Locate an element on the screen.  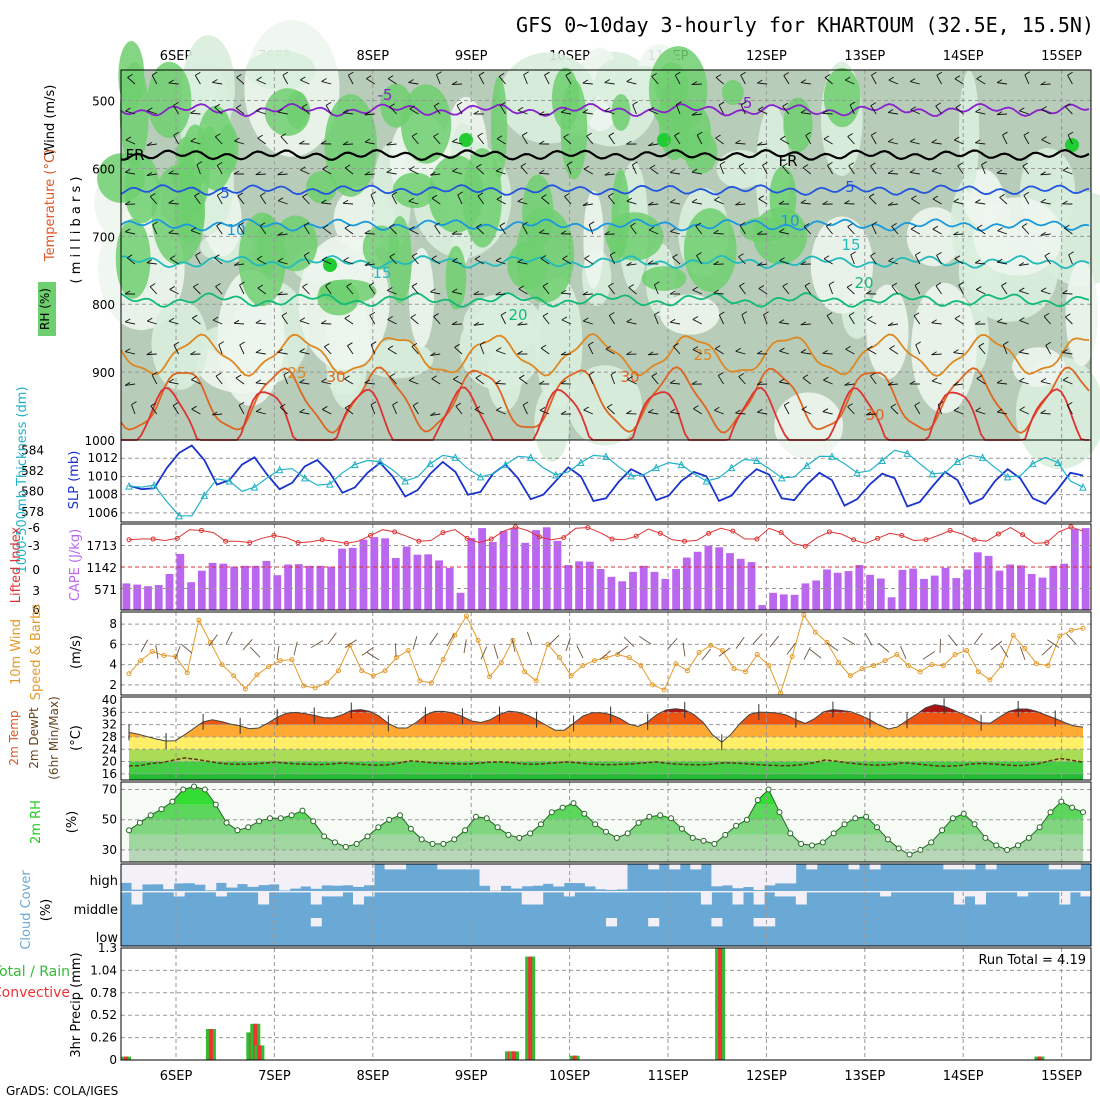
slp-tick: 1012 is located at coordinates (102, 458).